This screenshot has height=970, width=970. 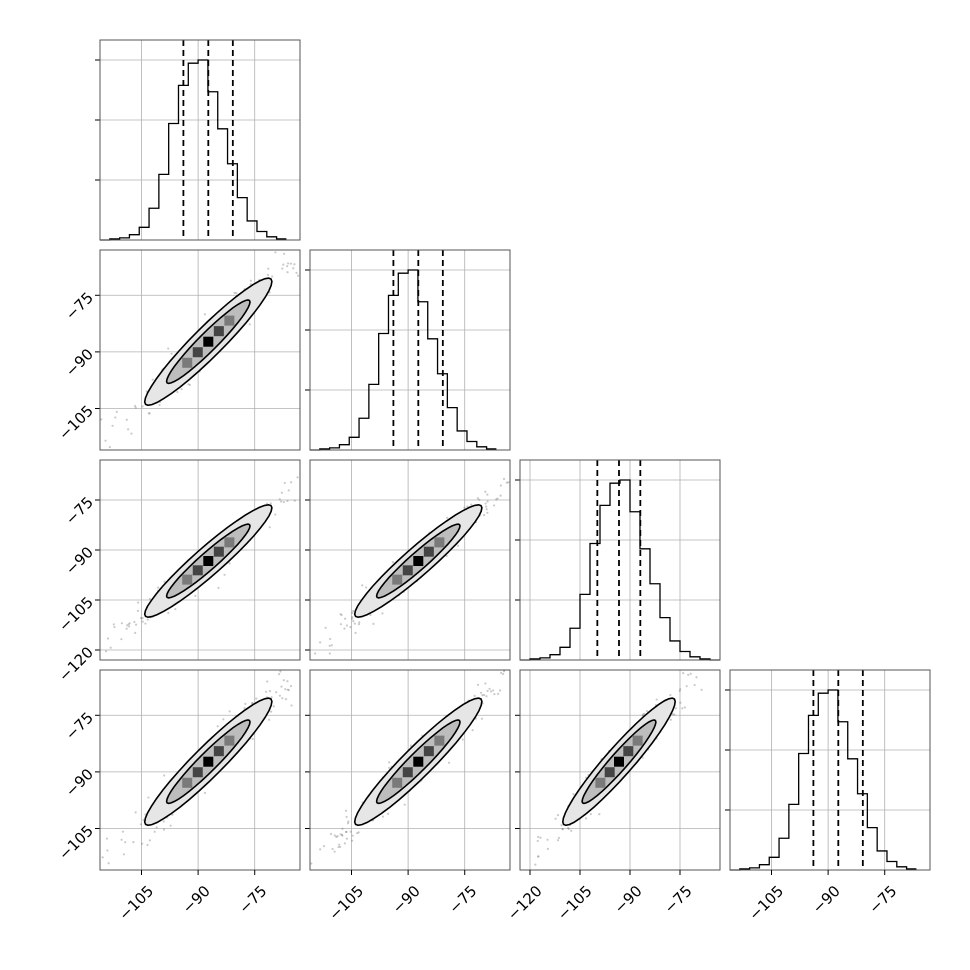 What do you see at coordinates (618, 768) in the screenshot?
I see `scatter-points` at bounding box center [618, 768].